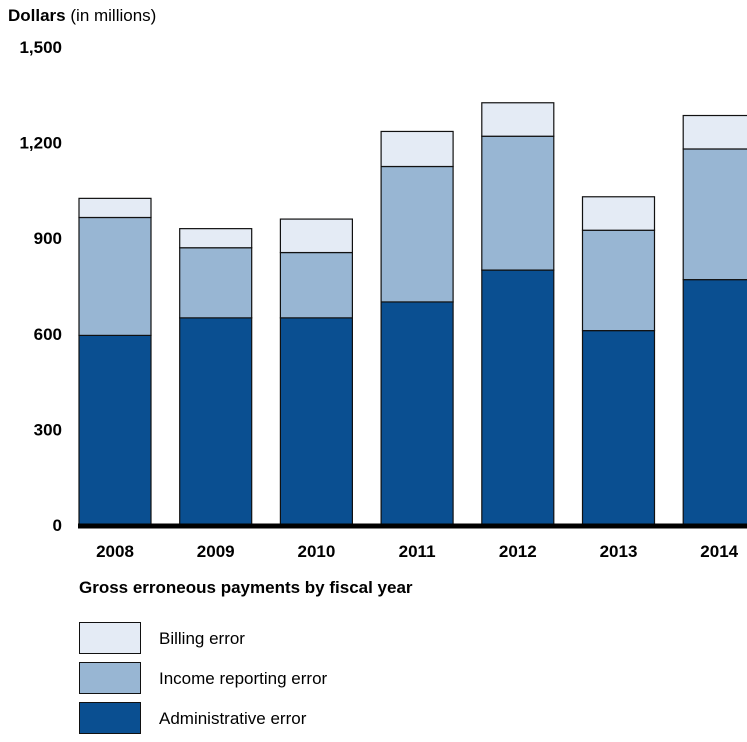 This screenshot has height=742, width=747. I want to click on legend-swatch-income-reporting, so click(110, 678).